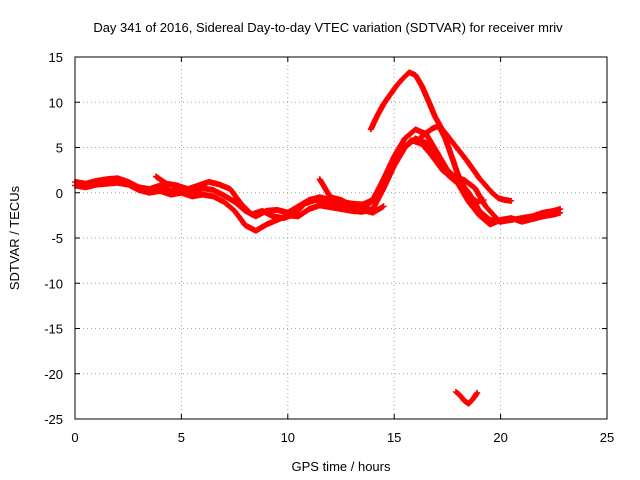  What do you see at coordinates (59, 193) in the screenshot?
I see `y-tick-label: 0` at bounding box center [59, 193].